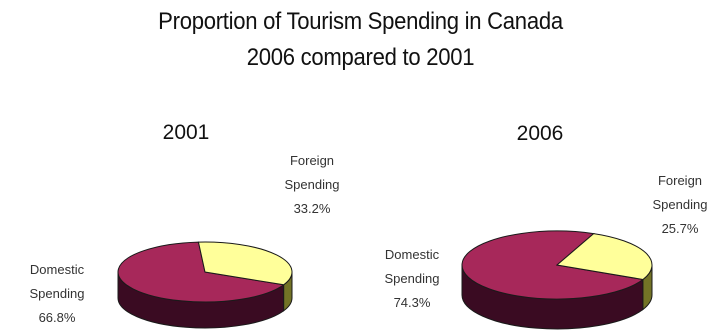  I want to click on foreign-label-2006: Foreign Spending 25.7%, so click(680, 204).